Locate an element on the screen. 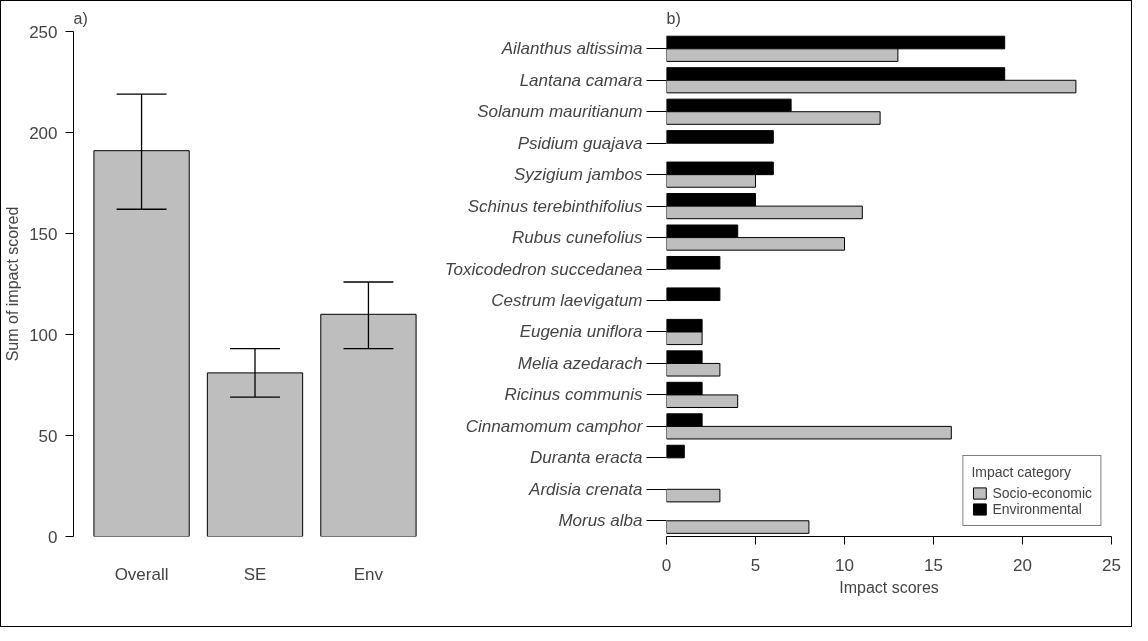  y-tick-label: 200 is located at coordinates (43, 133).